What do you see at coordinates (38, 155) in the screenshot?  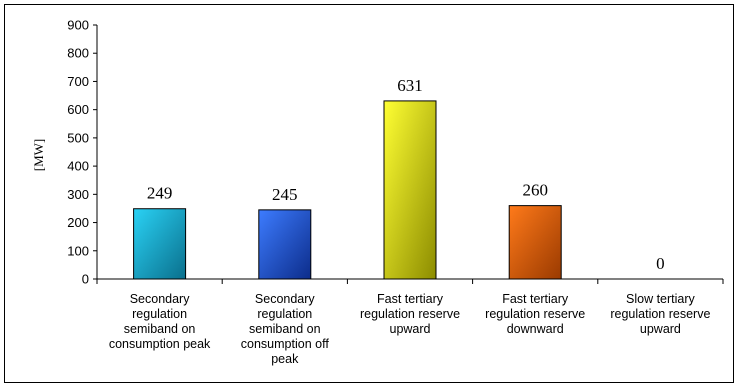 I see `y-axis-label: [MW]` at bounding box center [38, 155].